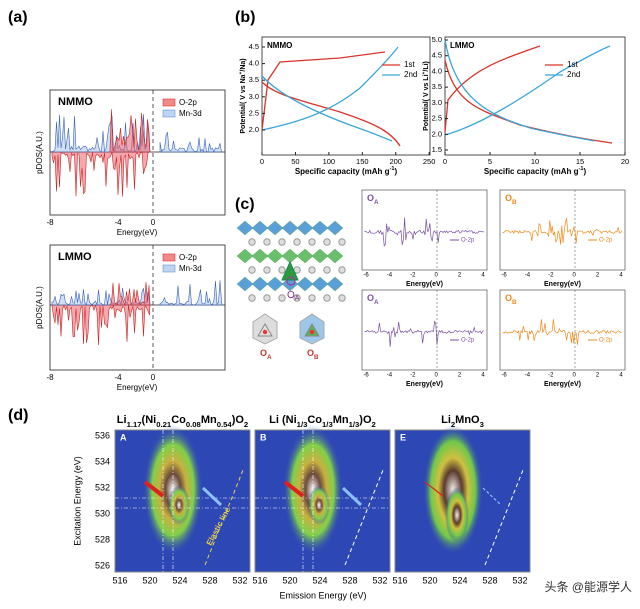 The image size is (640, 609). What do you see at coordinates (102, 539) in the screenshot?
I see `y-tick-label: 528` at bounding box center [102, 539].